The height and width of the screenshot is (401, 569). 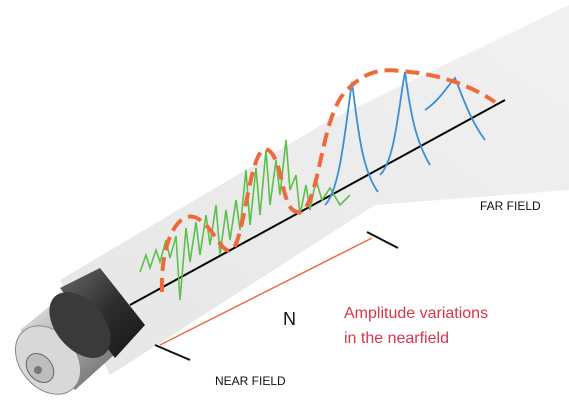 I want to click on annotation-line: Amplitude variations, so click(x=416, y=313).